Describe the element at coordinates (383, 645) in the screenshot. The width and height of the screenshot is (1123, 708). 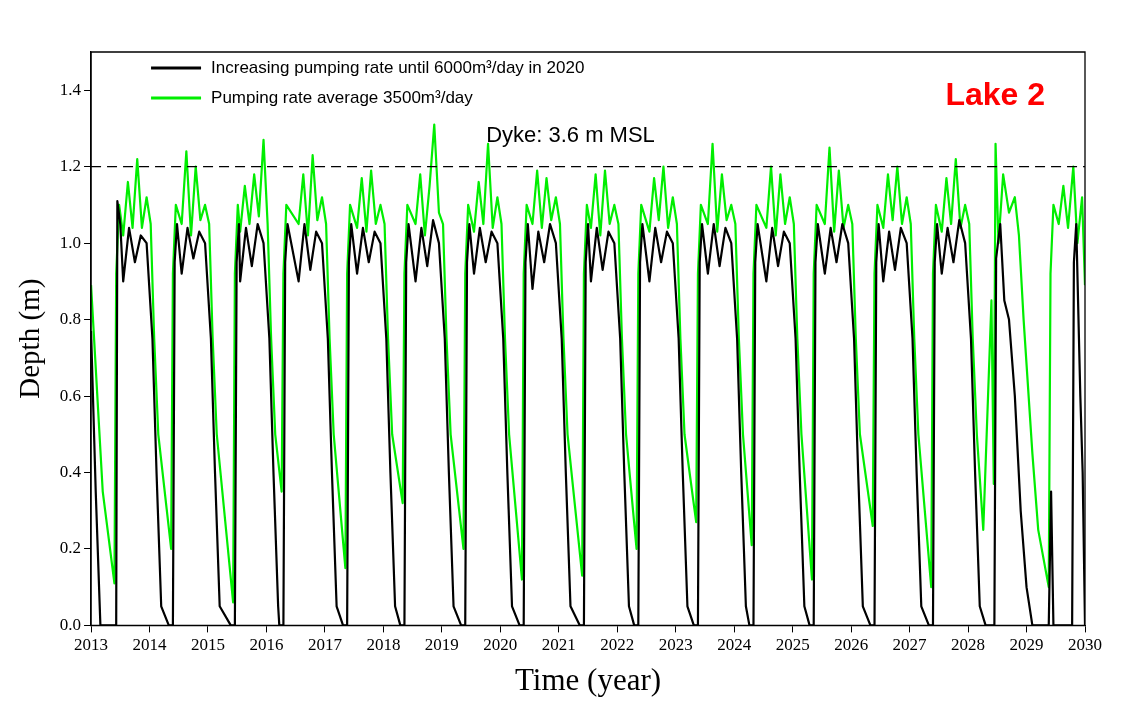
I see `x-tick-label: 2018` at that location.